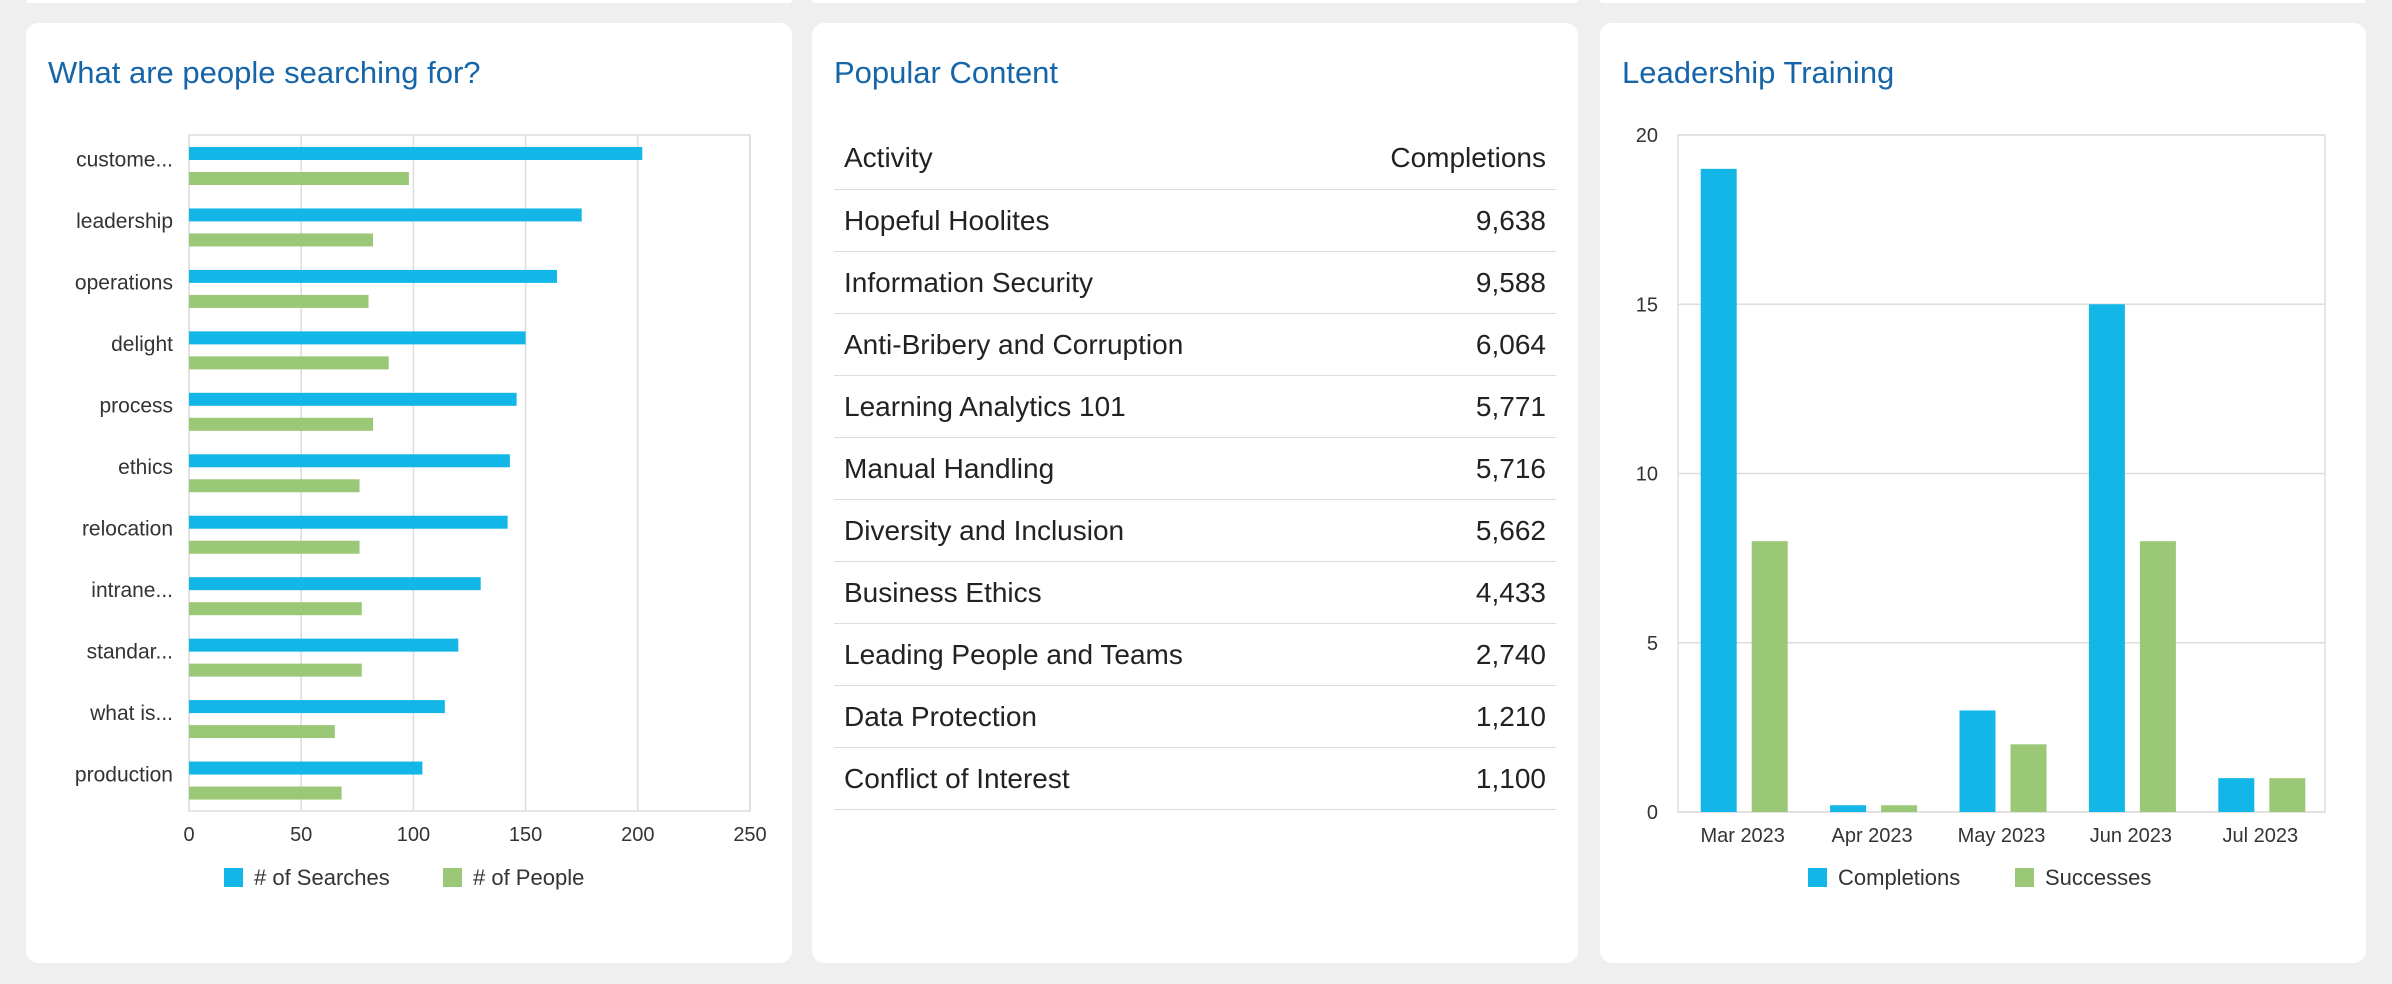 Image resolution: width=2392 pixels, height=984 pixels. What do you see at coordinates (124, 221) in the screenshot?
I see `y-category-label: leadership` at bounding box center [124, 221].